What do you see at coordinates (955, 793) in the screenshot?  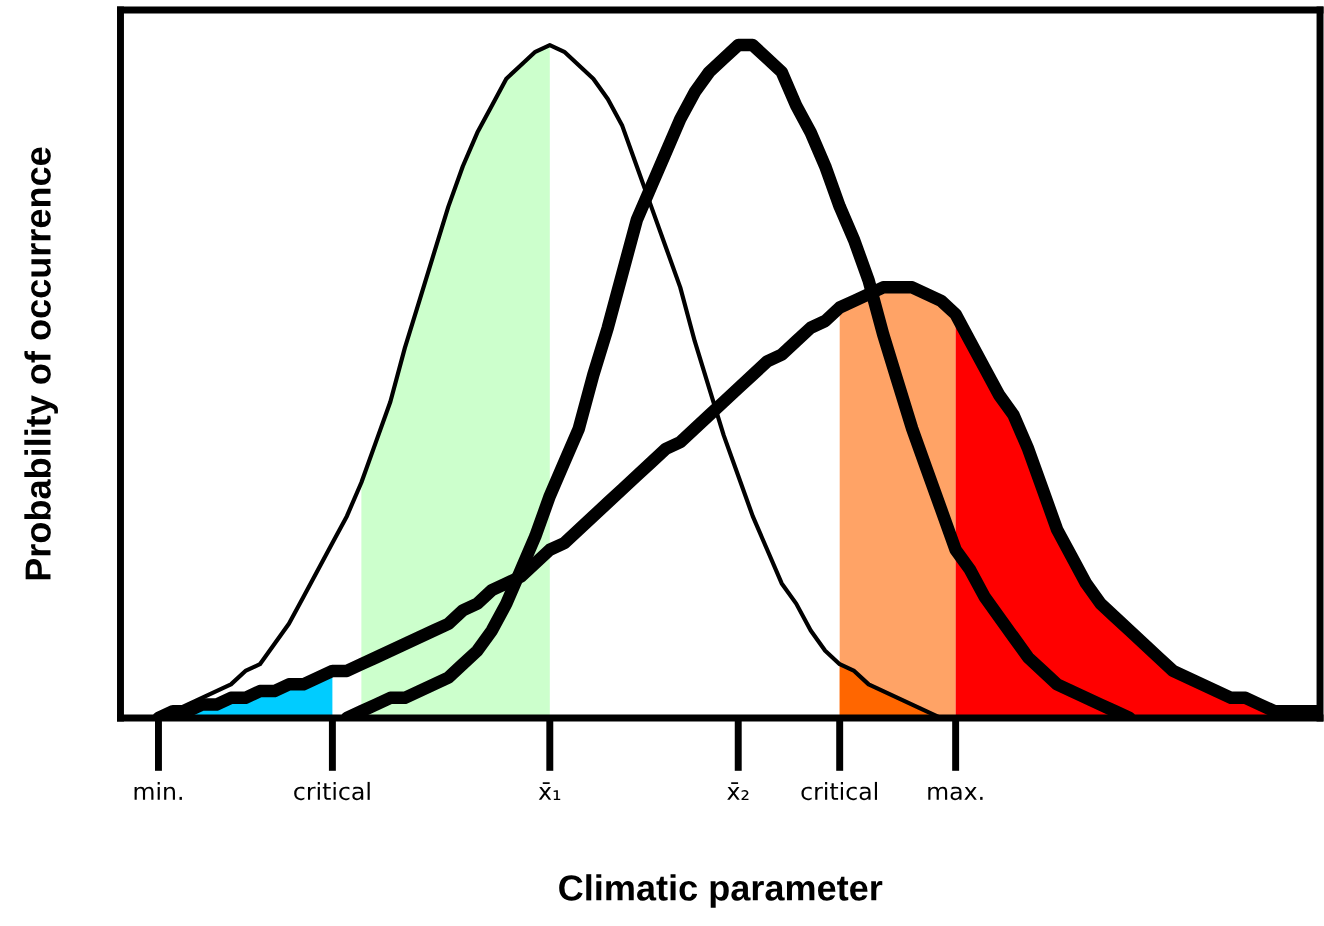 I see `x-tick-label: max.` at bounding box center [955, 793].